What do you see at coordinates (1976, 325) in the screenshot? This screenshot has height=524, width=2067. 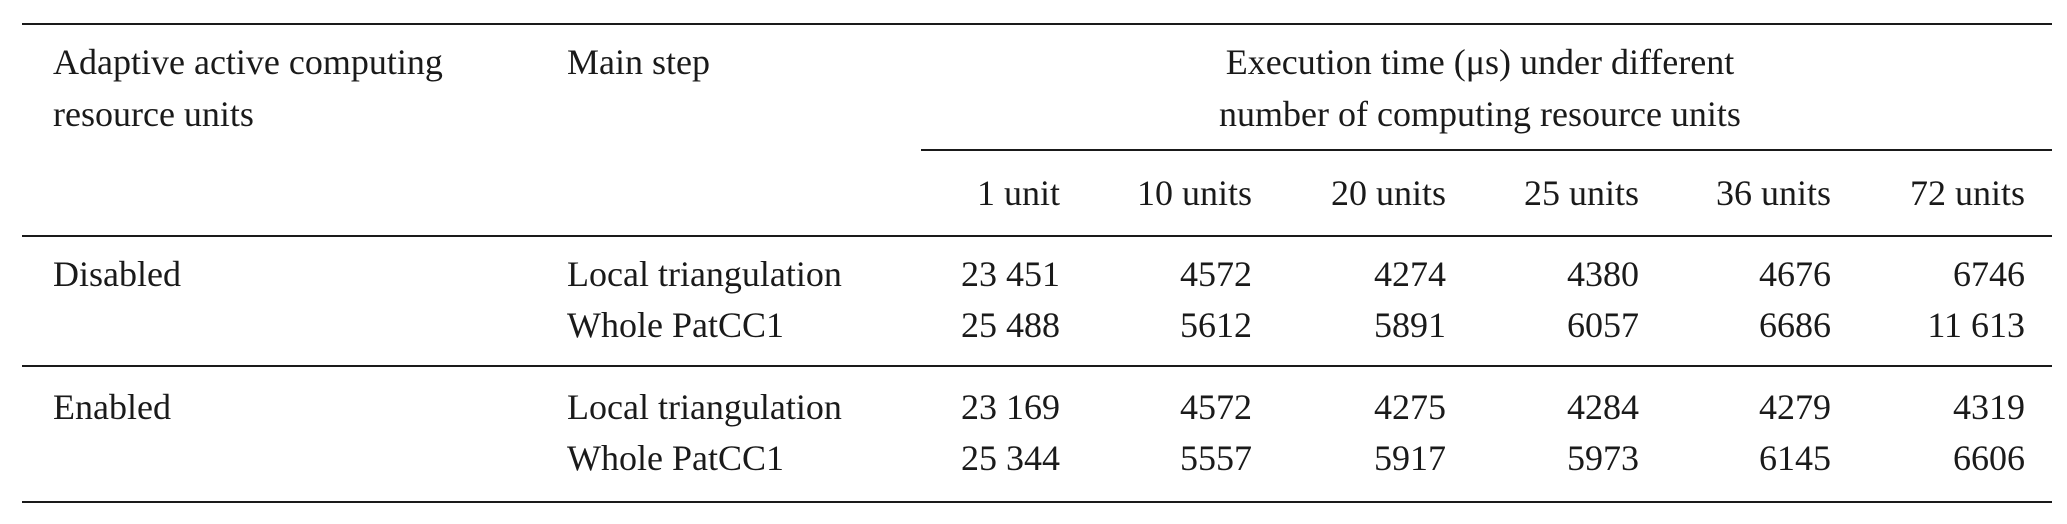 I see `cell-value: 11 613` at bounding box center [1976, 325].